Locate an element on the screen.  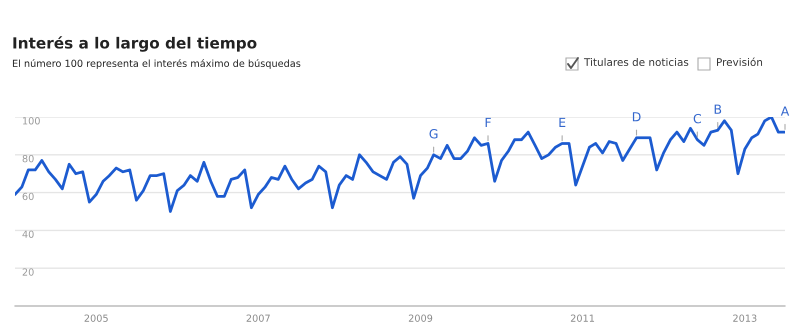
annotation: D is located at coordinates (636, 117).